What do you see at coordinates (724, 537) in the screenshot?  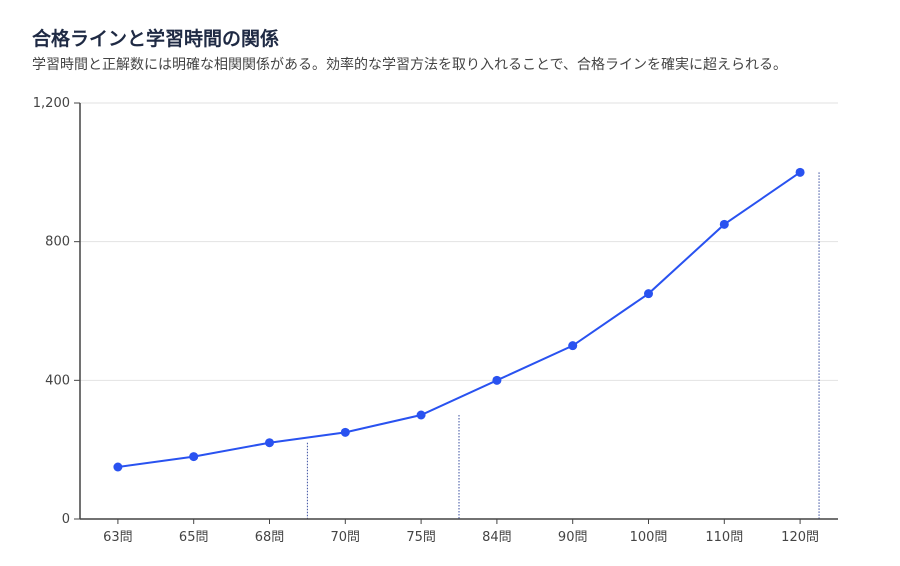 I see `x-tick-label: 110問` at bounding box center [724, 537].